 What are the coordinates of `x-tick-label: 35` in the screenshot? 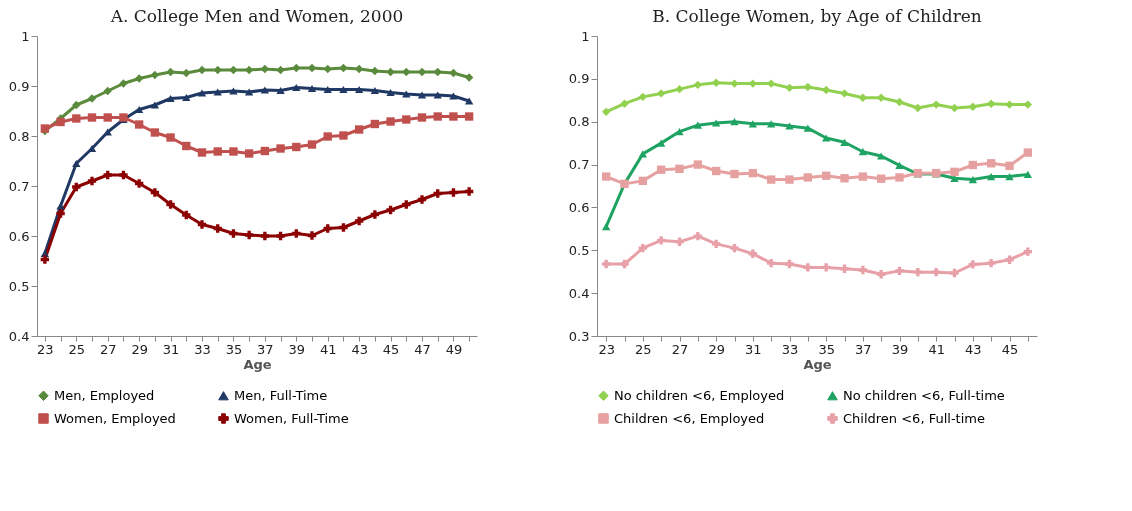 It's located at (826, 349).